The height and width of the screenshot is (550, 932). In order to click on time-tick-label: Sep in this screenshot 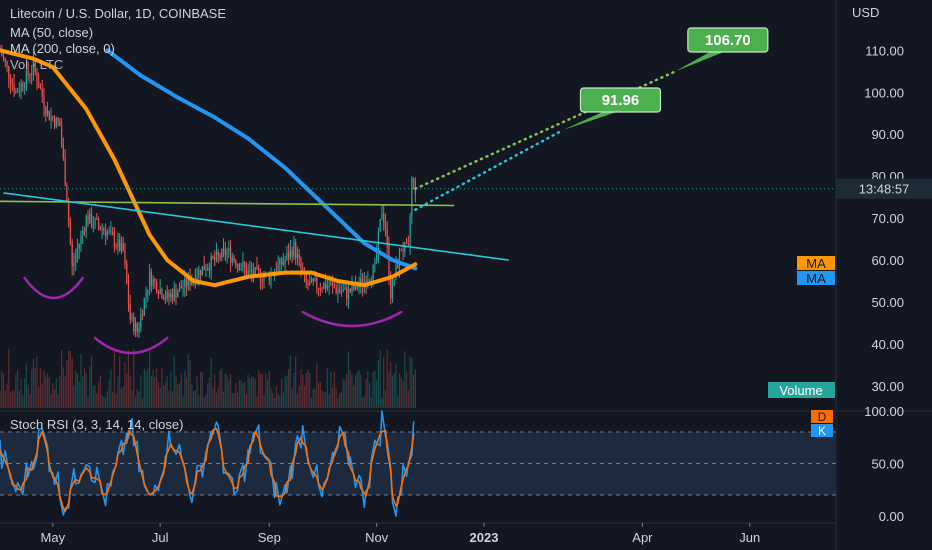, I will do `click(269, 537)`.